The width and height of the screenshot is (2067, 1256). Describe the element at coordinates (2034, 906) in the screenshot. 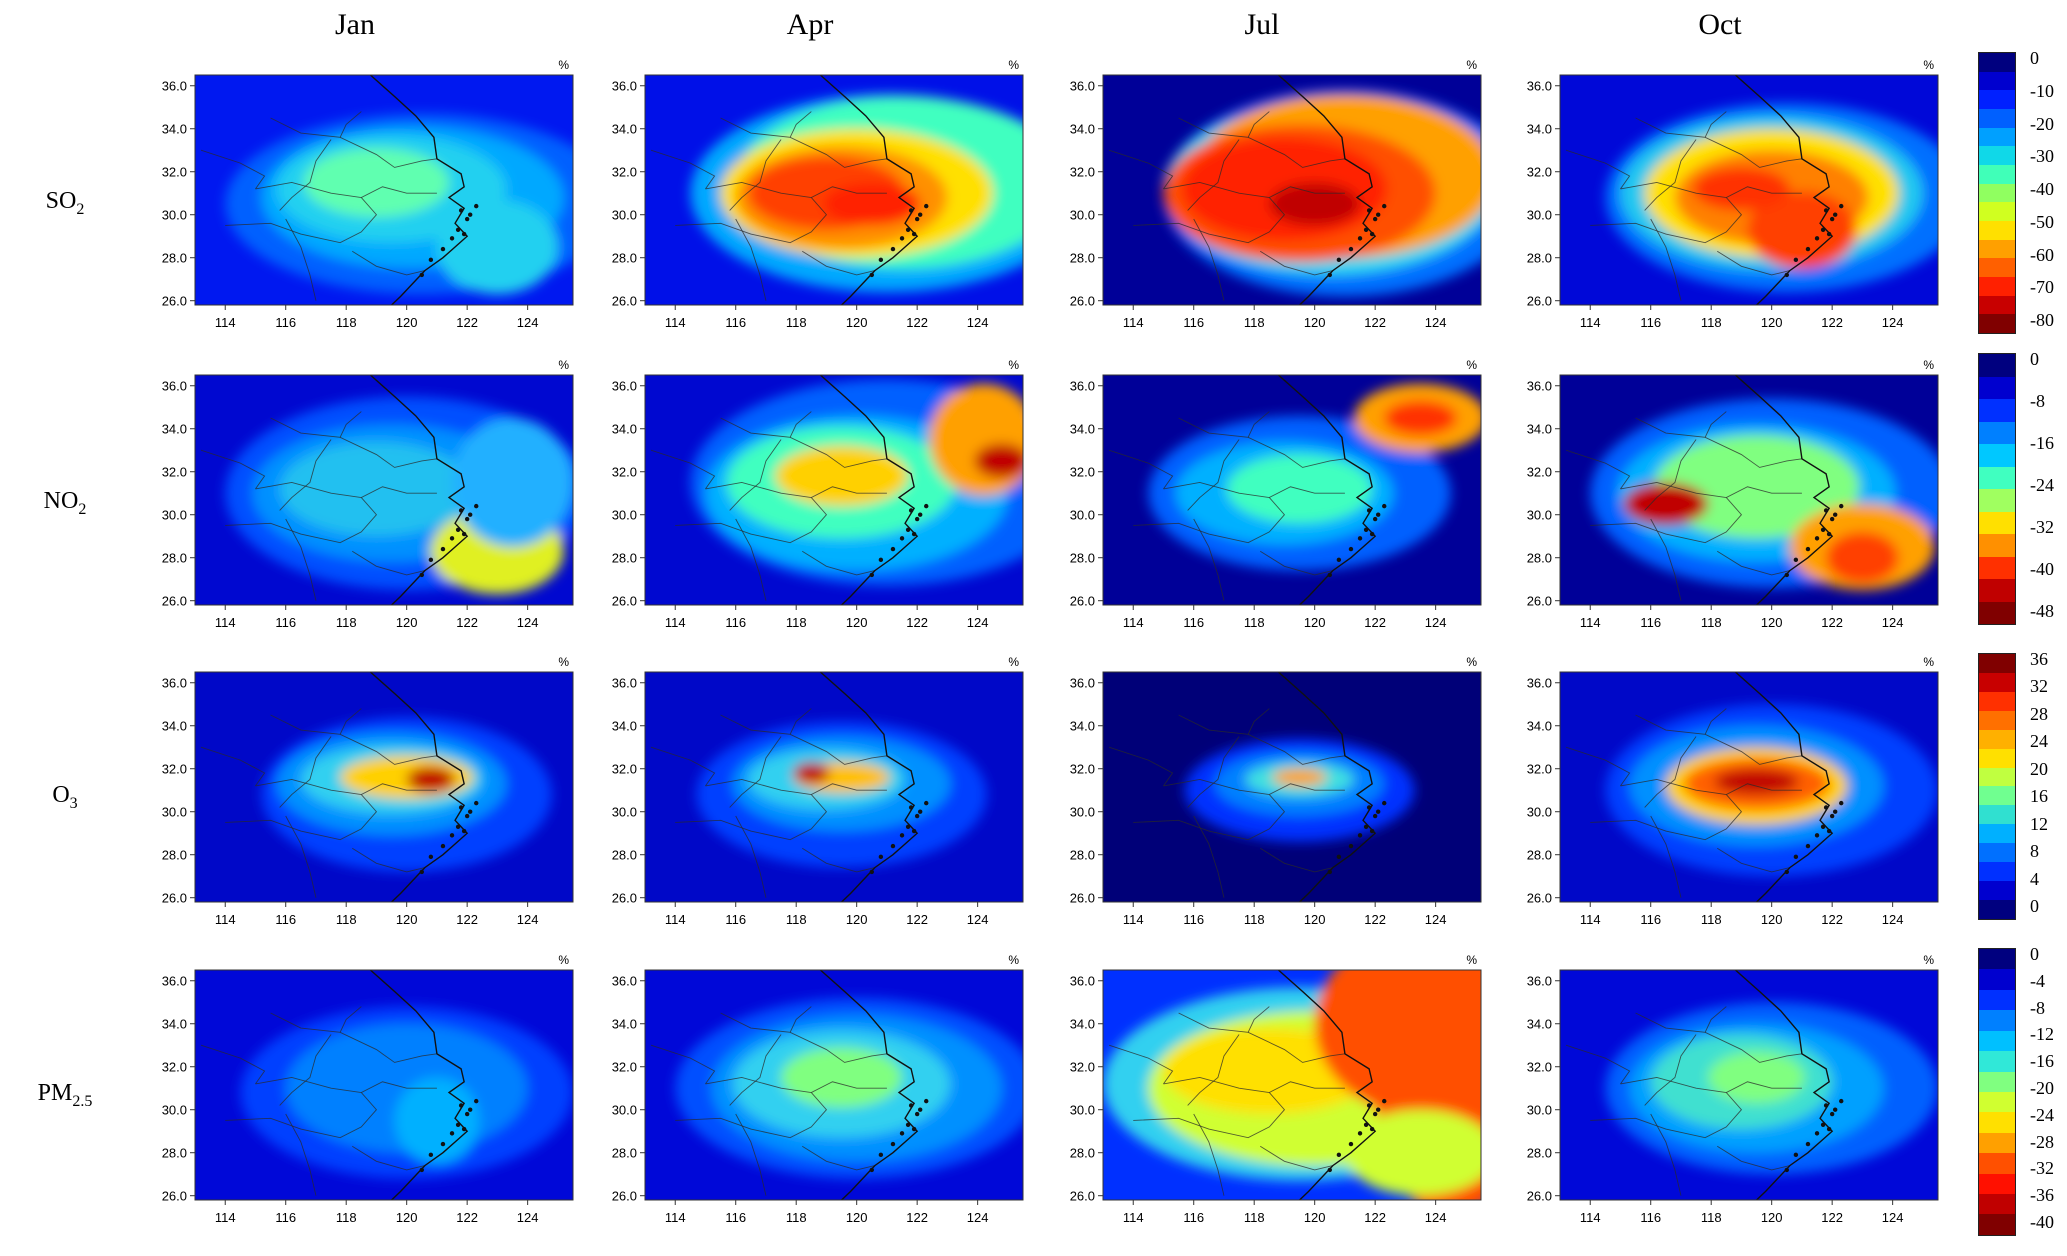

I see `colorbar-label: 0` at that location.